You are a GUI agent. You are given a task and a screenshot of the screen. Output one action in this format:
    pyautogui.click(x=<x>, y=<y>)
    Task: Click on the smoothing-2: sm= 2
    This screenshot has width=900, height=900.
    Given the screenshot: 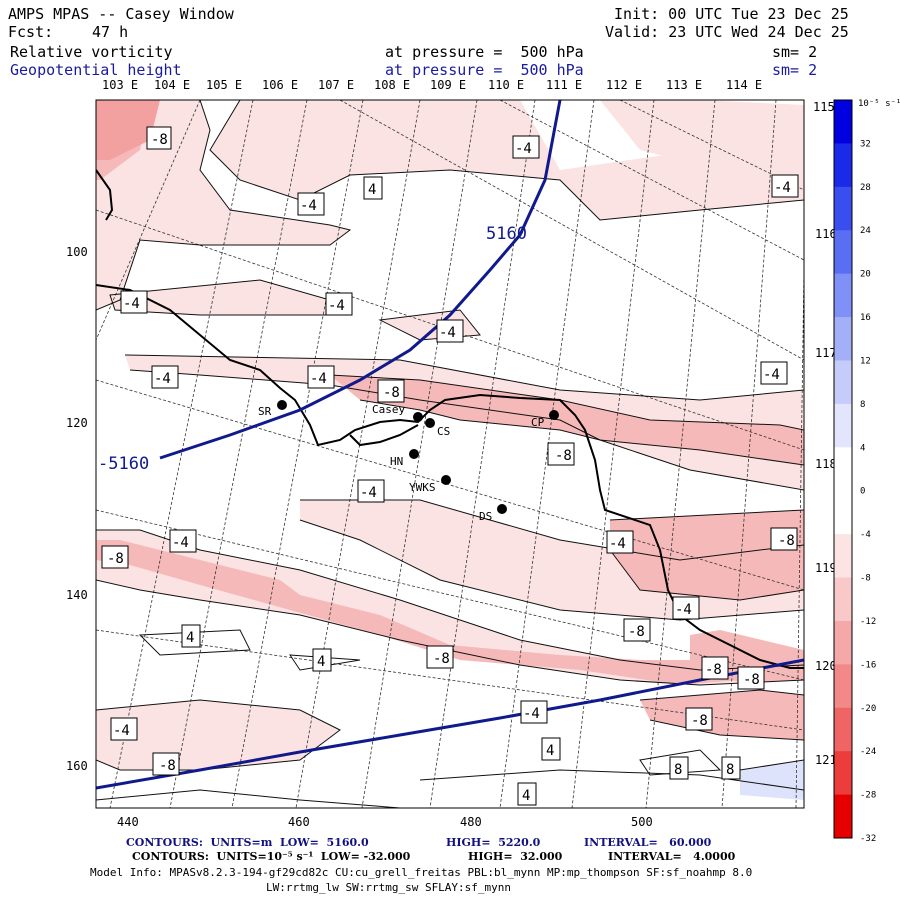 What is the action you would take?
    pyautogui.click(x=795, y=70)
    